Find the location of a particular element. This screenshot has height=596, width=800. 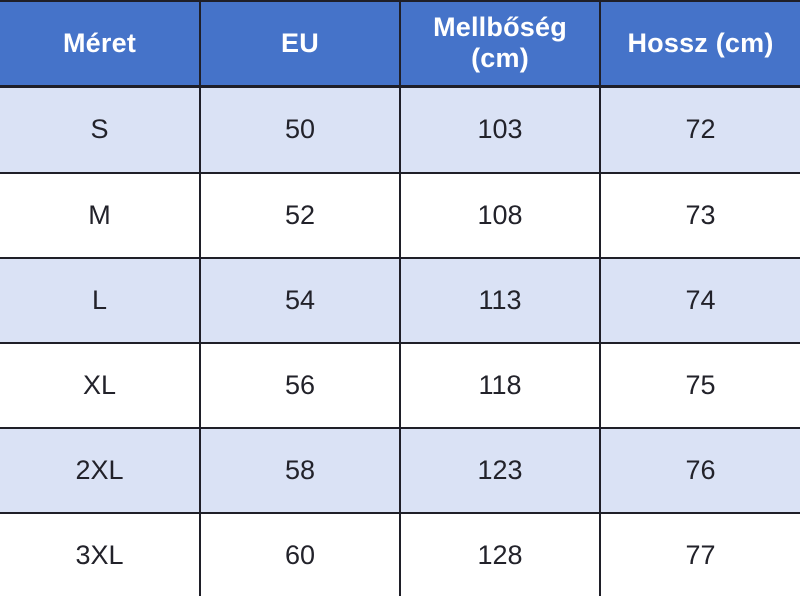

cell-eu: 54 is located at coordinates (300, 300).